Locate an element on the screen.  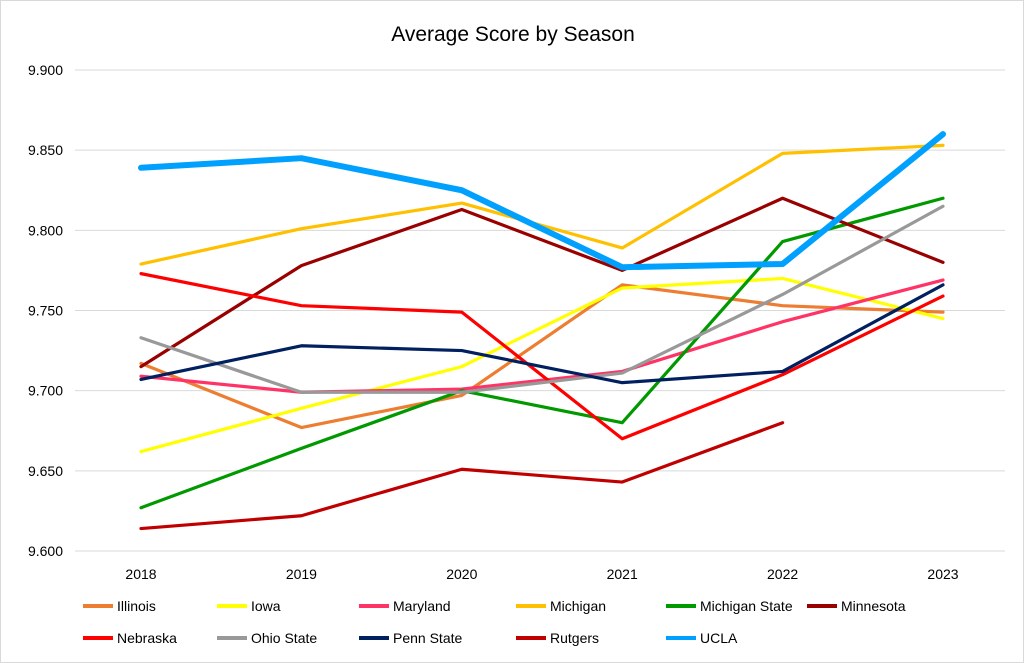
y-tick-label: 9.850 is located at coordinates (45, 150).